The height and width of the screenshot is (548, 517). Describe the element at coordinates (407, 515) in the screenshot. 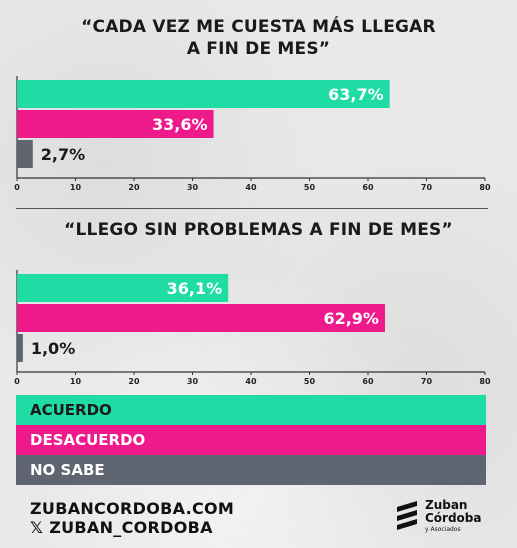

I see `logo-mark-icon` at that location.